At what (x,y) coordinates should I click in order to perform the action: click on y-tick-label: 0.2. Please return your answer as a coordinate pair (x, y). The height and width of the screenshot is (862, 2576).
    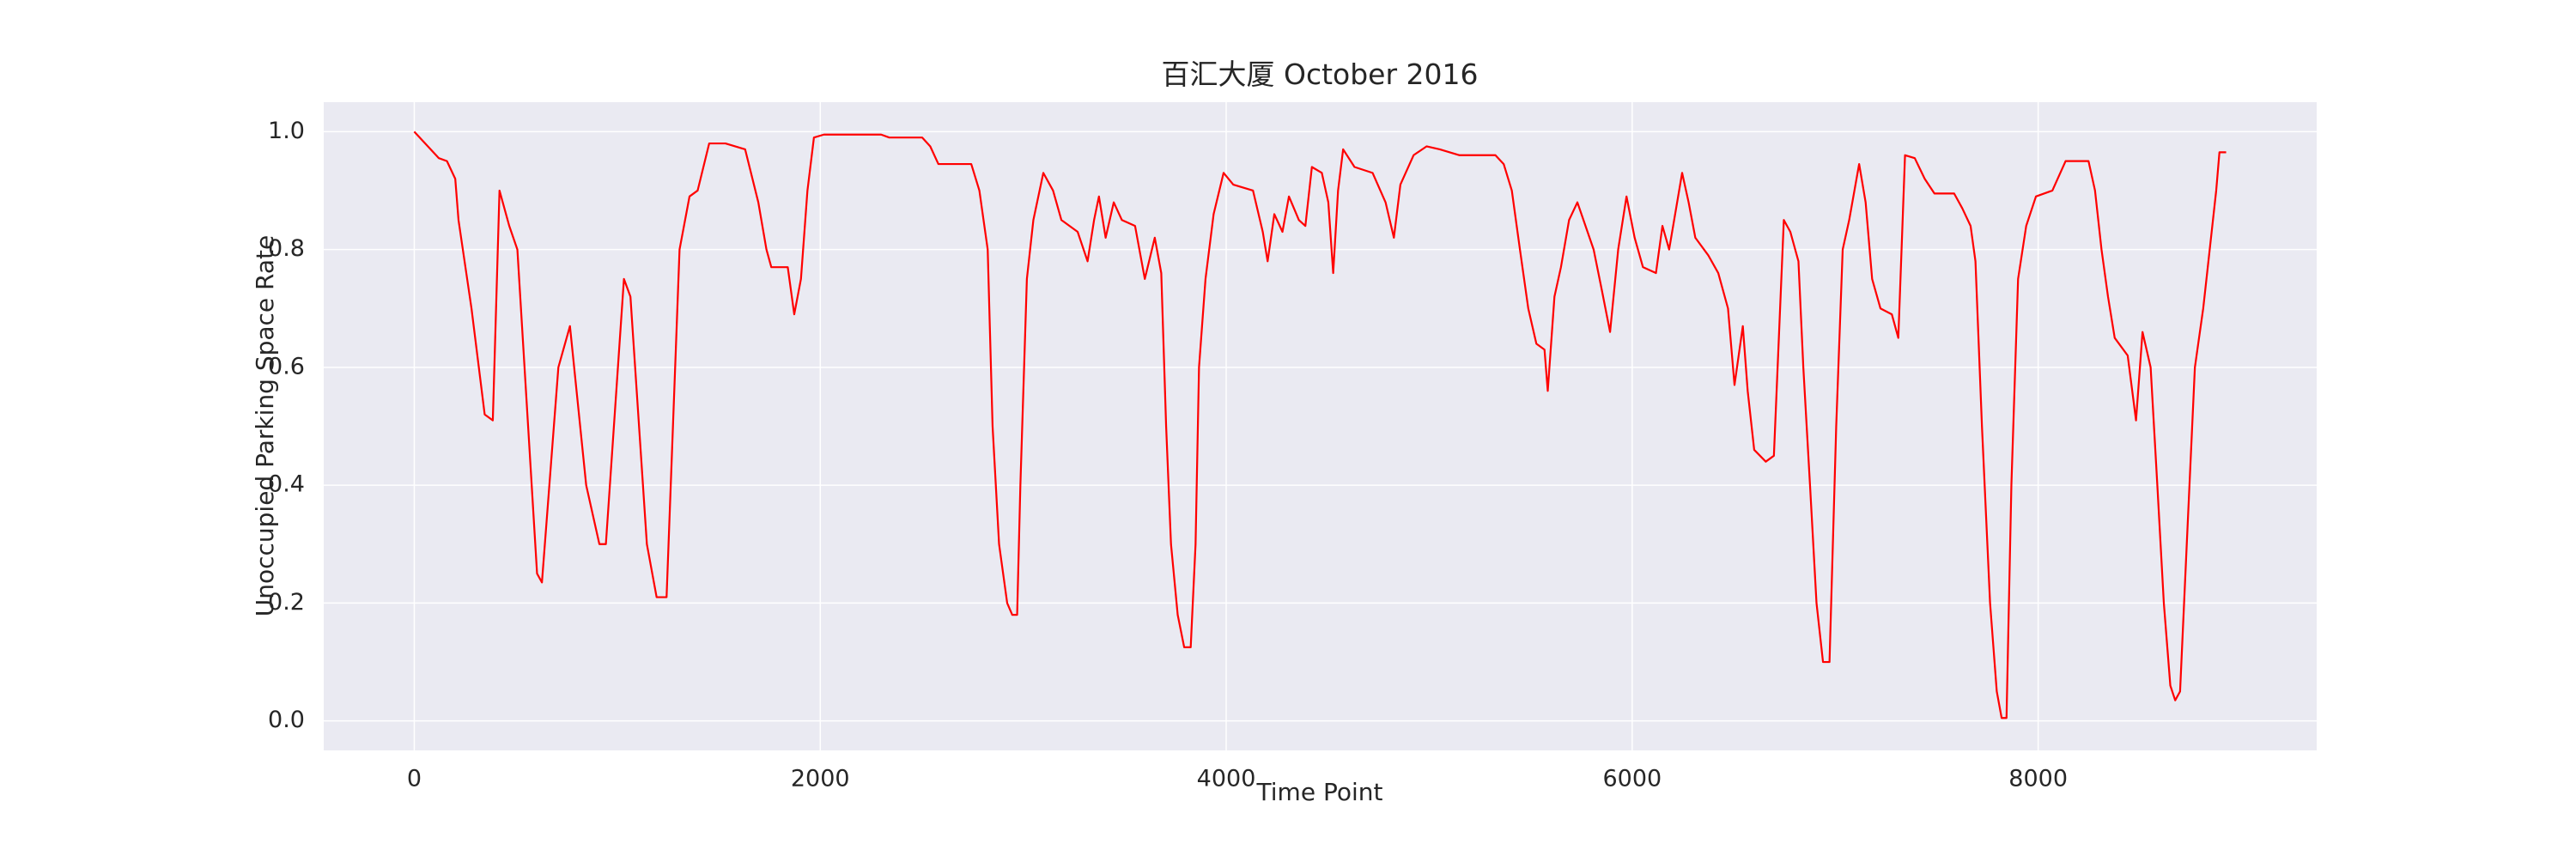
    Looking at the image, I should click on (286, 602).